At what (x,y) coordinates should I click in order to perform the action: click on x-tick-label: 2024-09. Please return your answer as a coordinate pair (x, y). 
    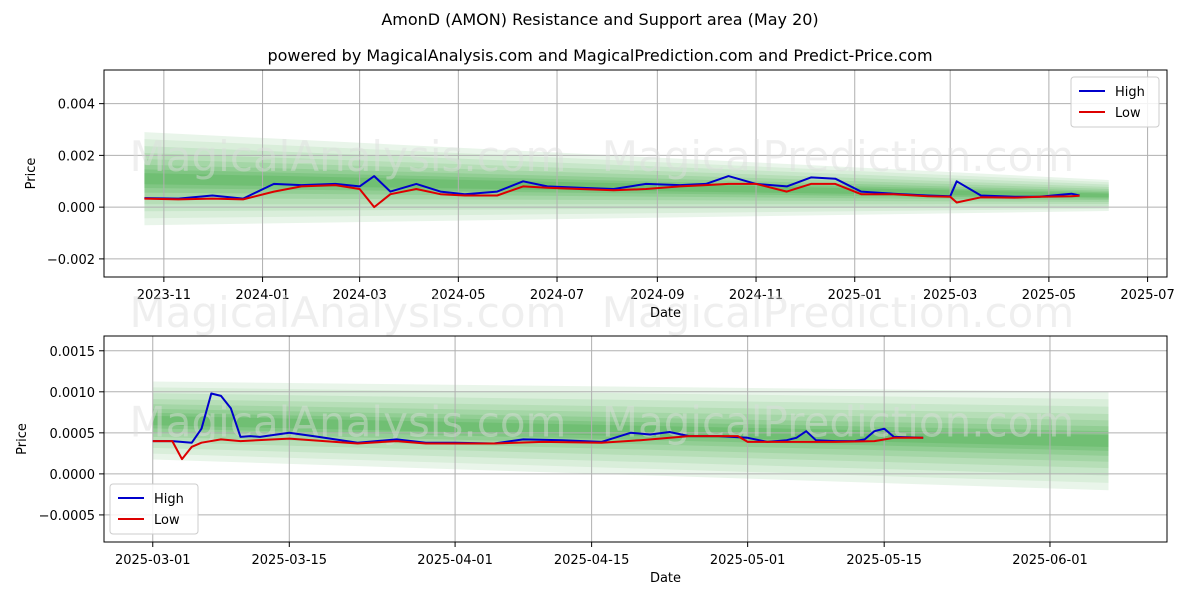
    Looking at the image, I should click on (657, 295).